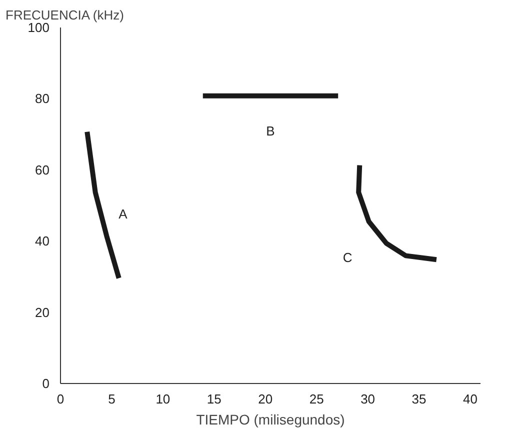 The width and height of the screenshot is (506, 434). What do you see at coordinates (42, 170) in the screenshot?
I see `y-tick-label: 60` at bounding box center [42, 170].